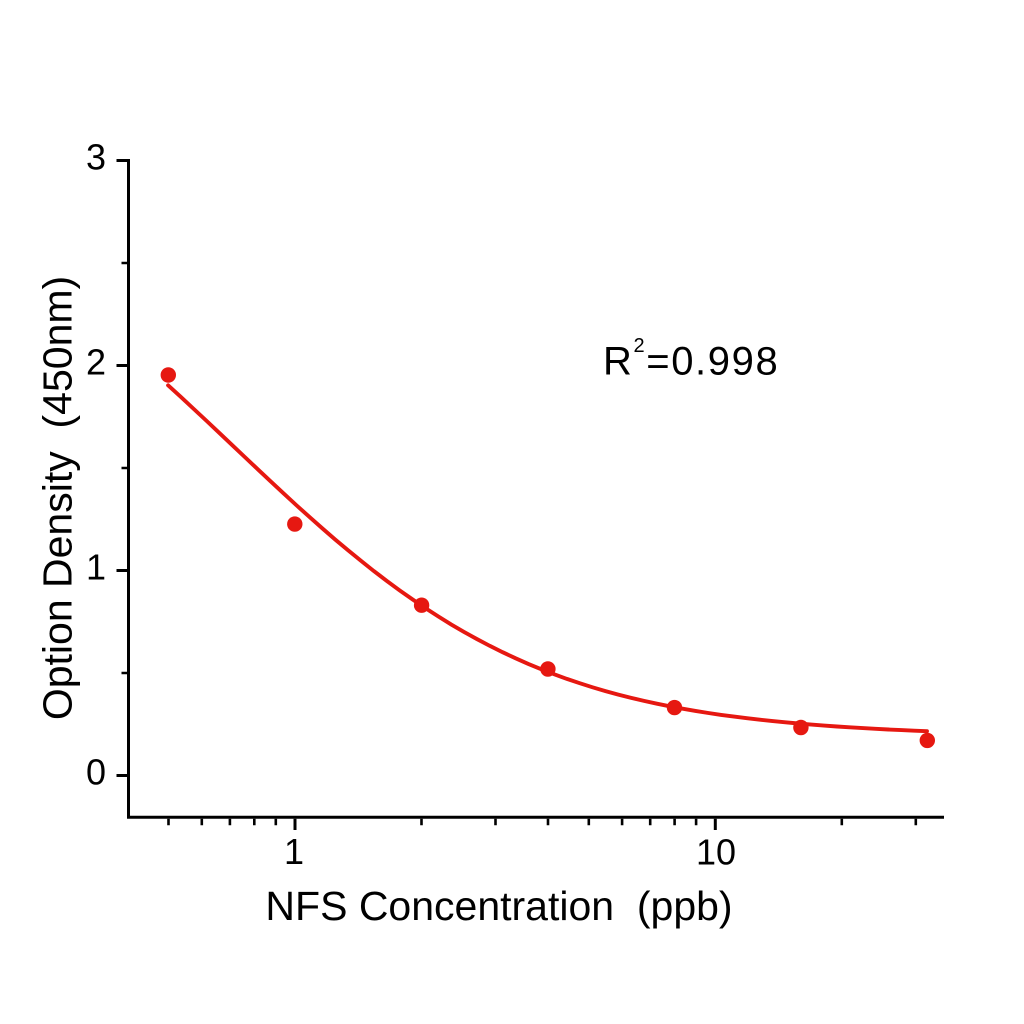  What do you see at coordinates (96, 157) in the screenshot?
I see `svg-text: 3` at bounding box center [96, 157].